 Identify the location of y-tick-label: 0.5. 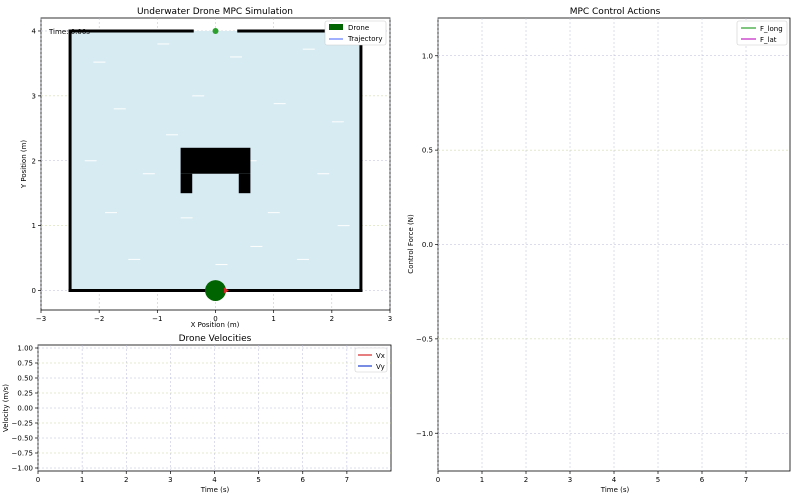
(427, 151).